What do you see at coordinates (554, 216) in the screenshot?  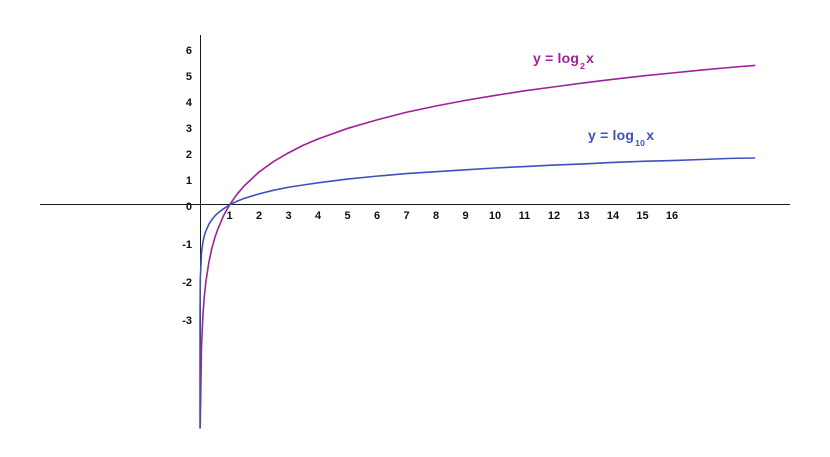 I see `x-tick-label: 12` at bounding box center [554, 216].